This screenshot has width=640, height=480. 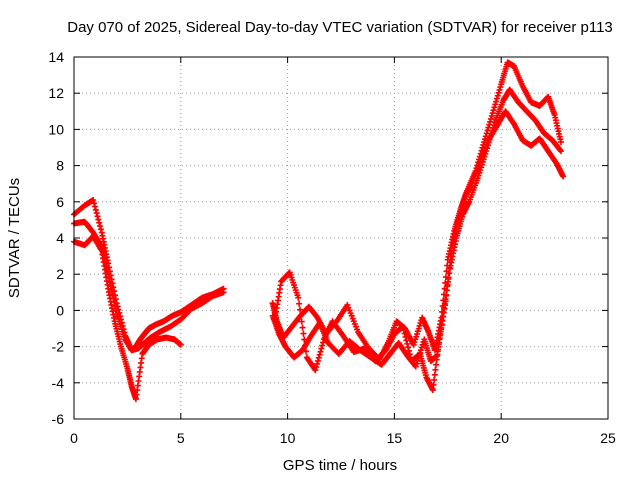 I want to click on y-tick-label: 12, so click(x=56, y=93).